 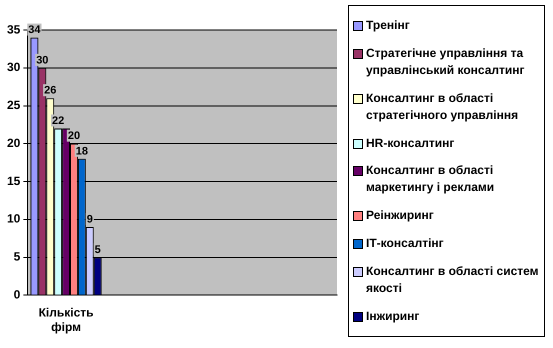 I want to click on y-tick-label: 35, so click(x=13, y=29).